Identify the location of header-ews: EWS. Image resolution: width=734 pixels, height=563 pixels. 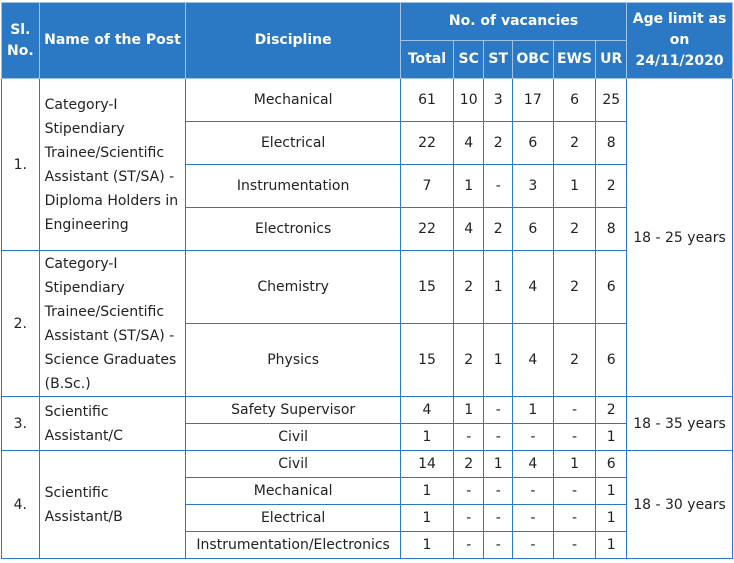
(574, 59).